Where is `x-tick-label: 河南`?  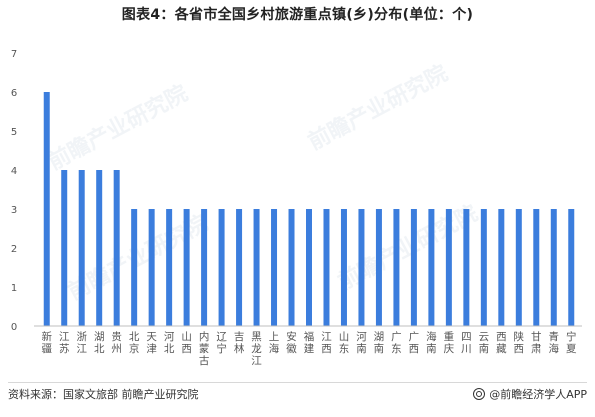 x-tick-label: 河南 is located at coordinates (361, 343).